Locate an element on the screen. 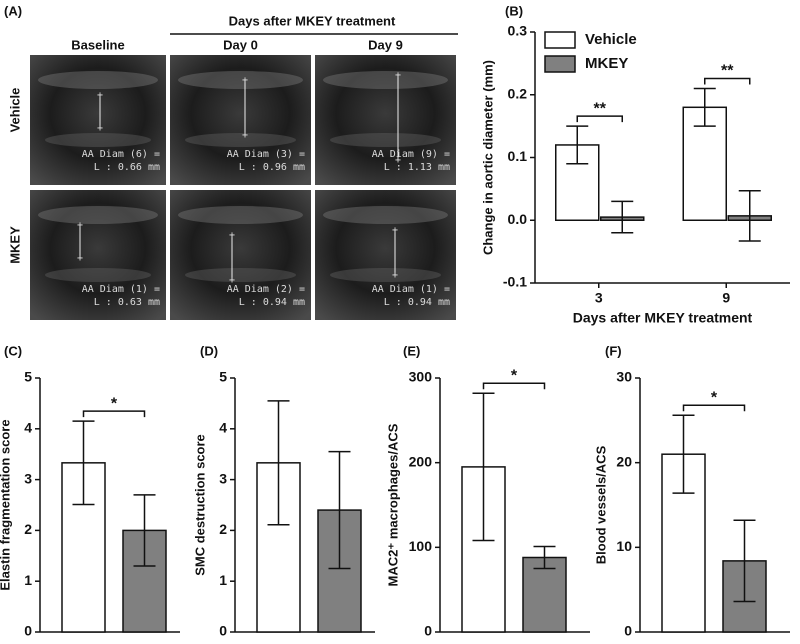 The width and height of the screenshot is (800, 644). column-label: Day 9 is located at coordinates (385, 44).